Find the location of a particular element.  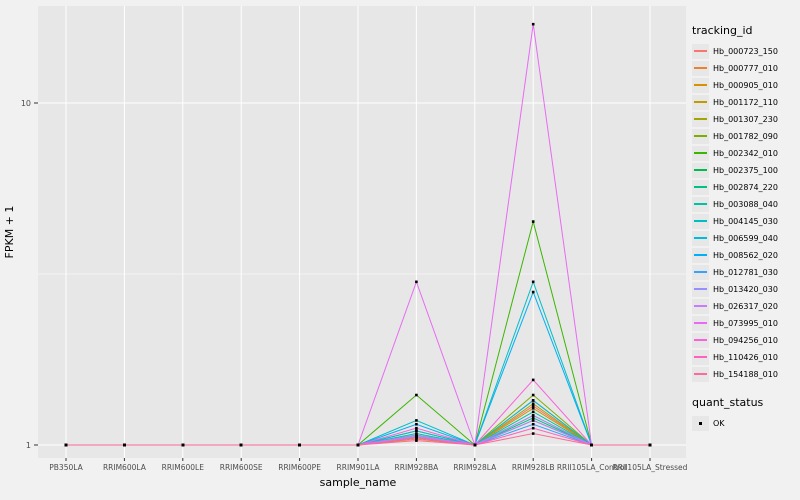

legend-entry-Hb_013420_030: Hb_013420_030 is located at coordinates (745, 289).